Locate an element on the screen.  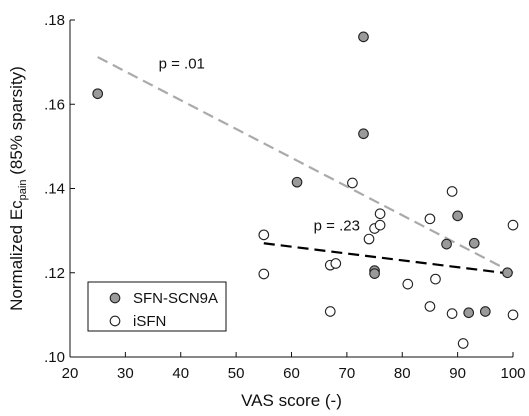
y-ticks-layer: .10 .12 .14 .16 .18 is located at coordinates (59, 189).